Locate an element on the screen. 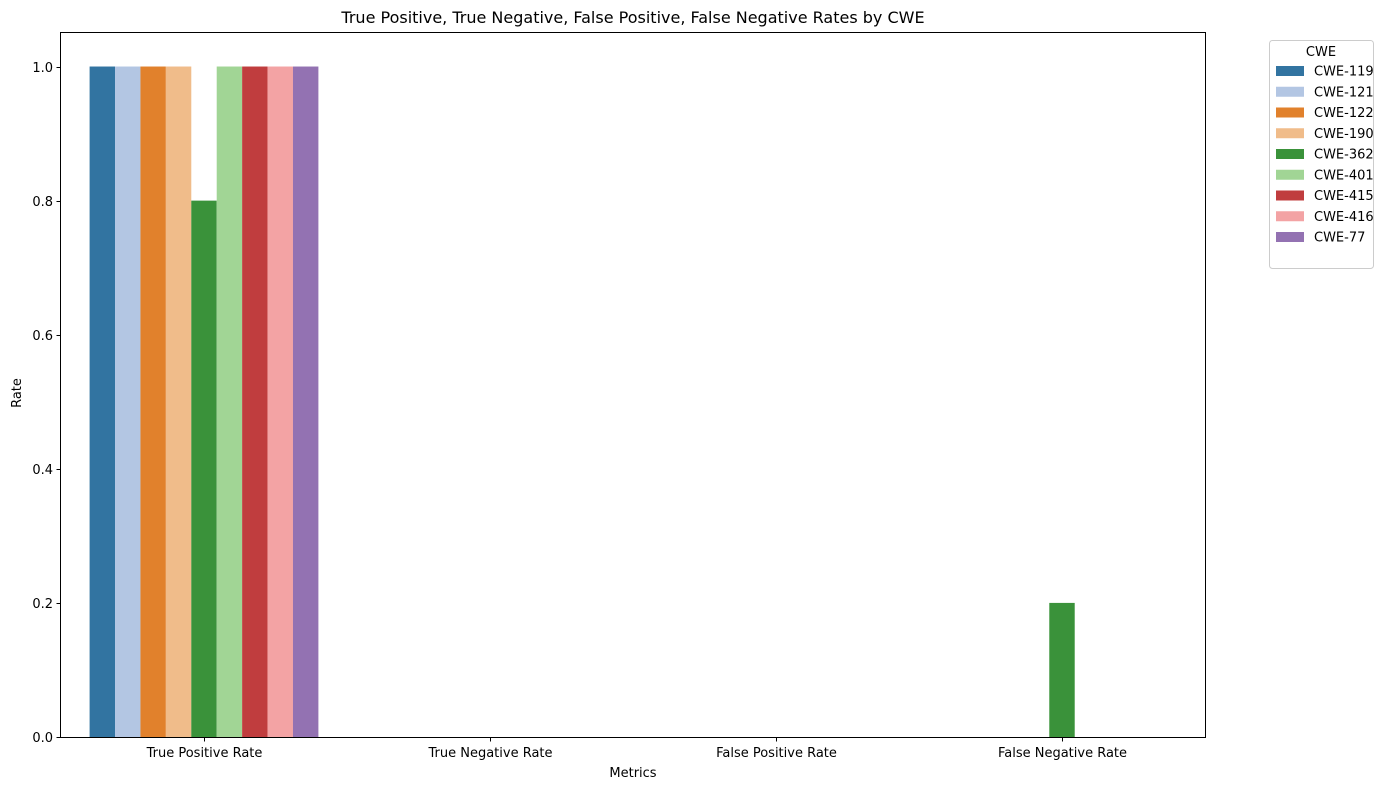 This screenshot has width=1392, height=790. y-tick-label: 0.6 is located at coordinates (42, 336).